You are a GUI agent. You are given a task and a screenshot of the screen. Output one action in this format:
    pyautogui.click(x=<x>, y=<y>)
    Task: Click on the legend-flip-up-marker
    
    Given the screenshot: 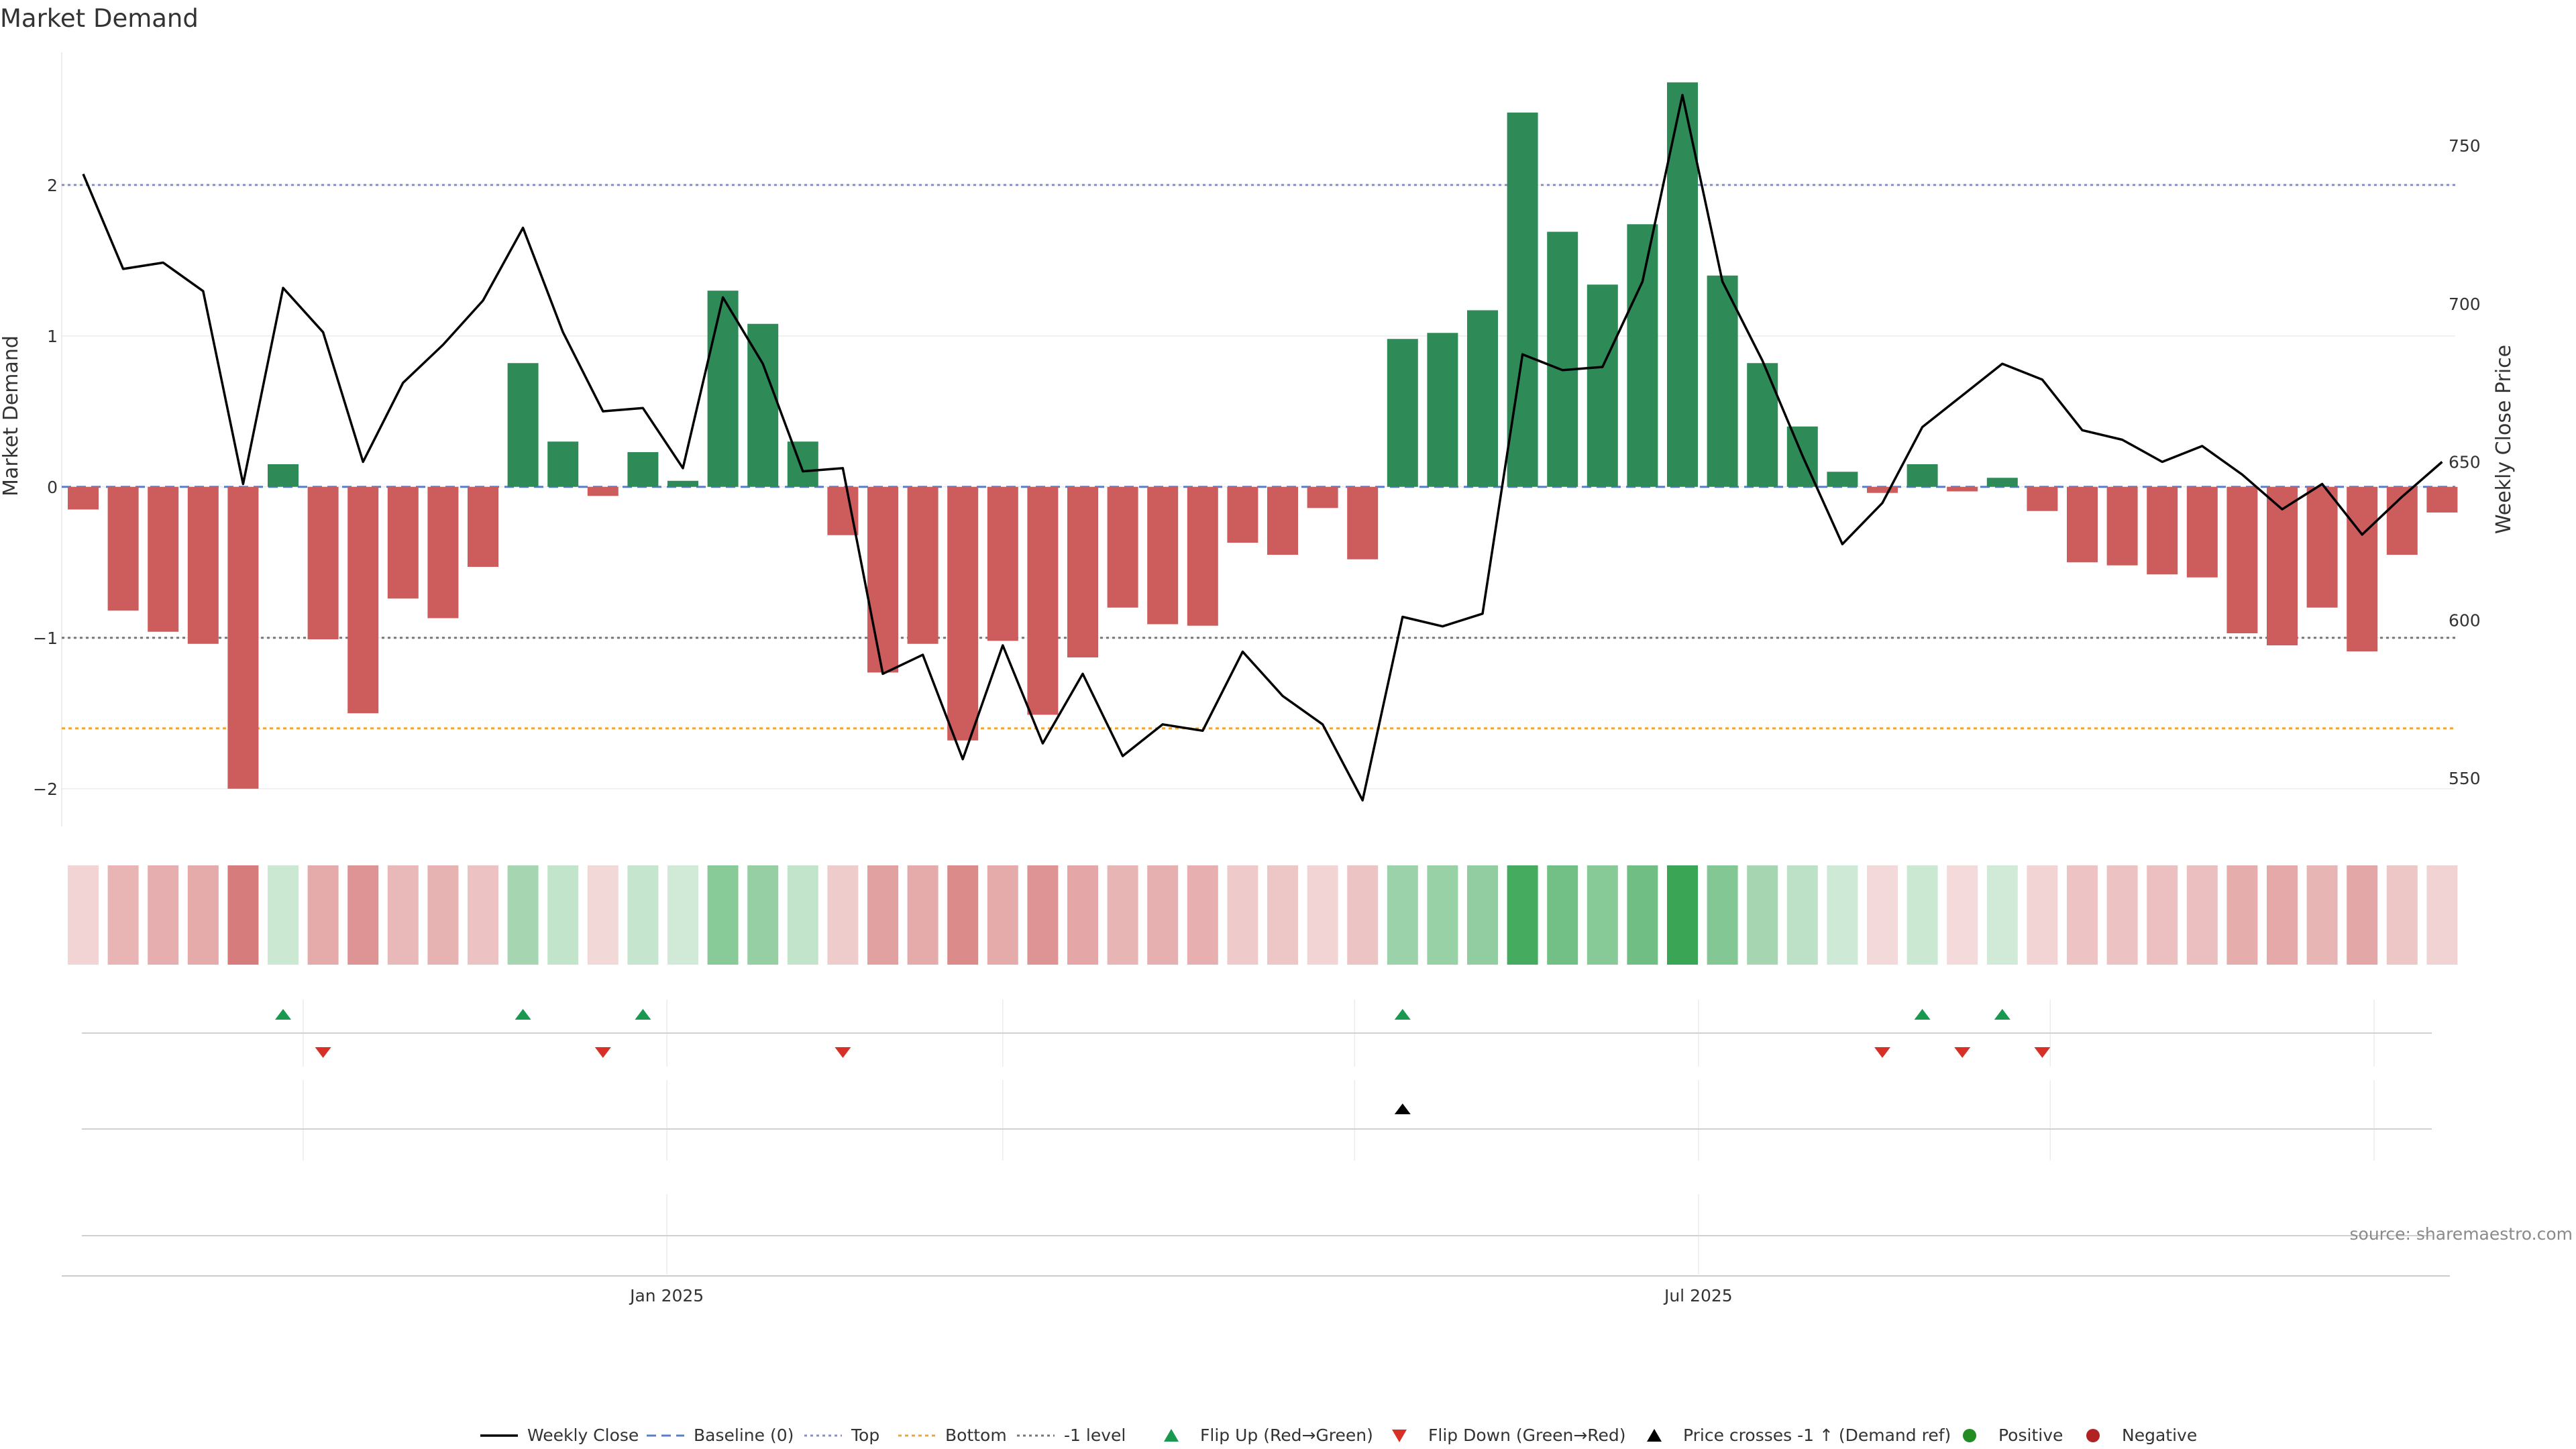 What is the action you would take?
    pyautogui.click(x=1171, y=1435)
    